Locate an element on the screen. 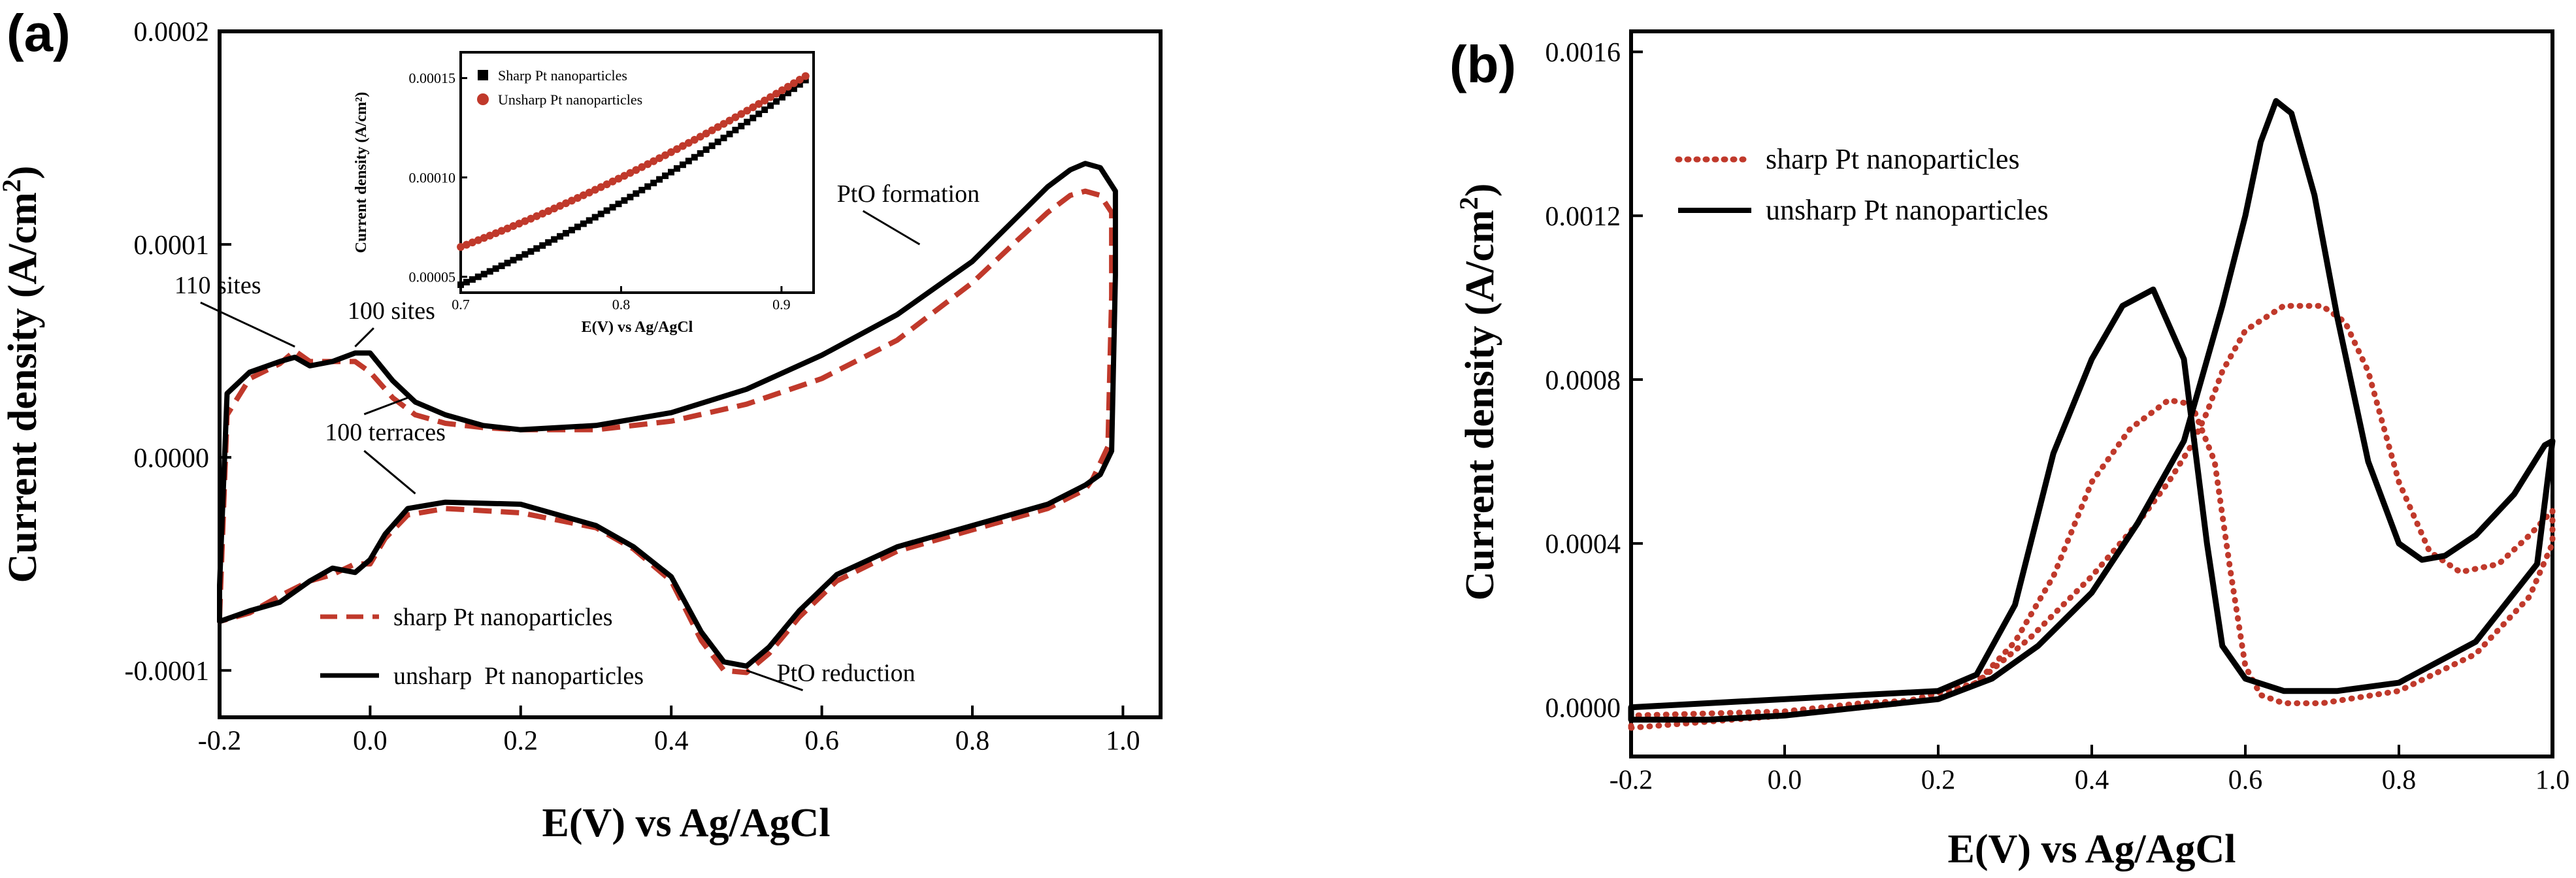  panel-a-x-tick-label: 0.0 is located at coordinates (370, 741).